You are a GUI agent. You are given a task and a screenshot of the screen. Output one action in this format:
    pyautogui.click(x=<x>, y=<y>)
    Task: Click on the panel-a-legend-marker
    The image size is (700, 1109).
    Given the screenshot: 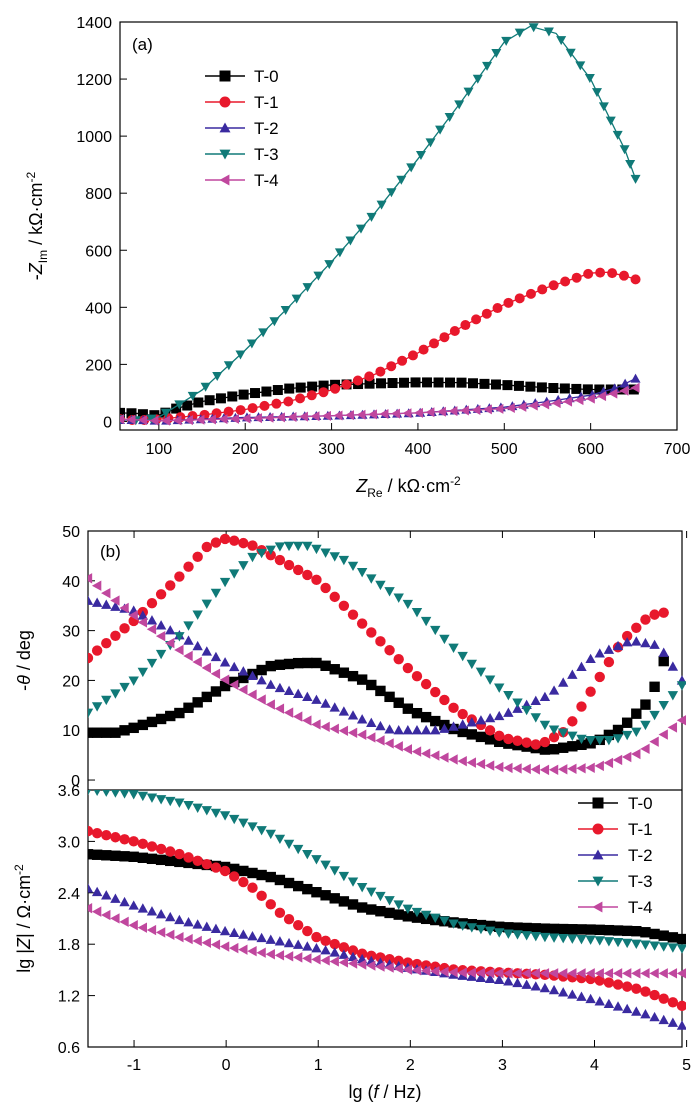 What is the action you would take?
    pyautogui.click(x=225, y=127)
    